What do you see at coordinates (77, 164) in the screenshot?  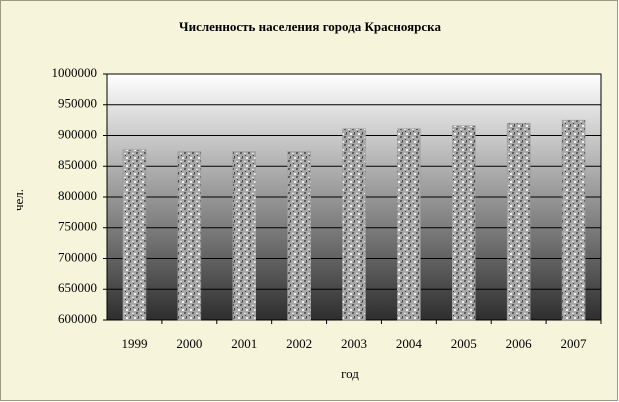 I see `y-tick-label: 850000` at bounding box center [77, 164].